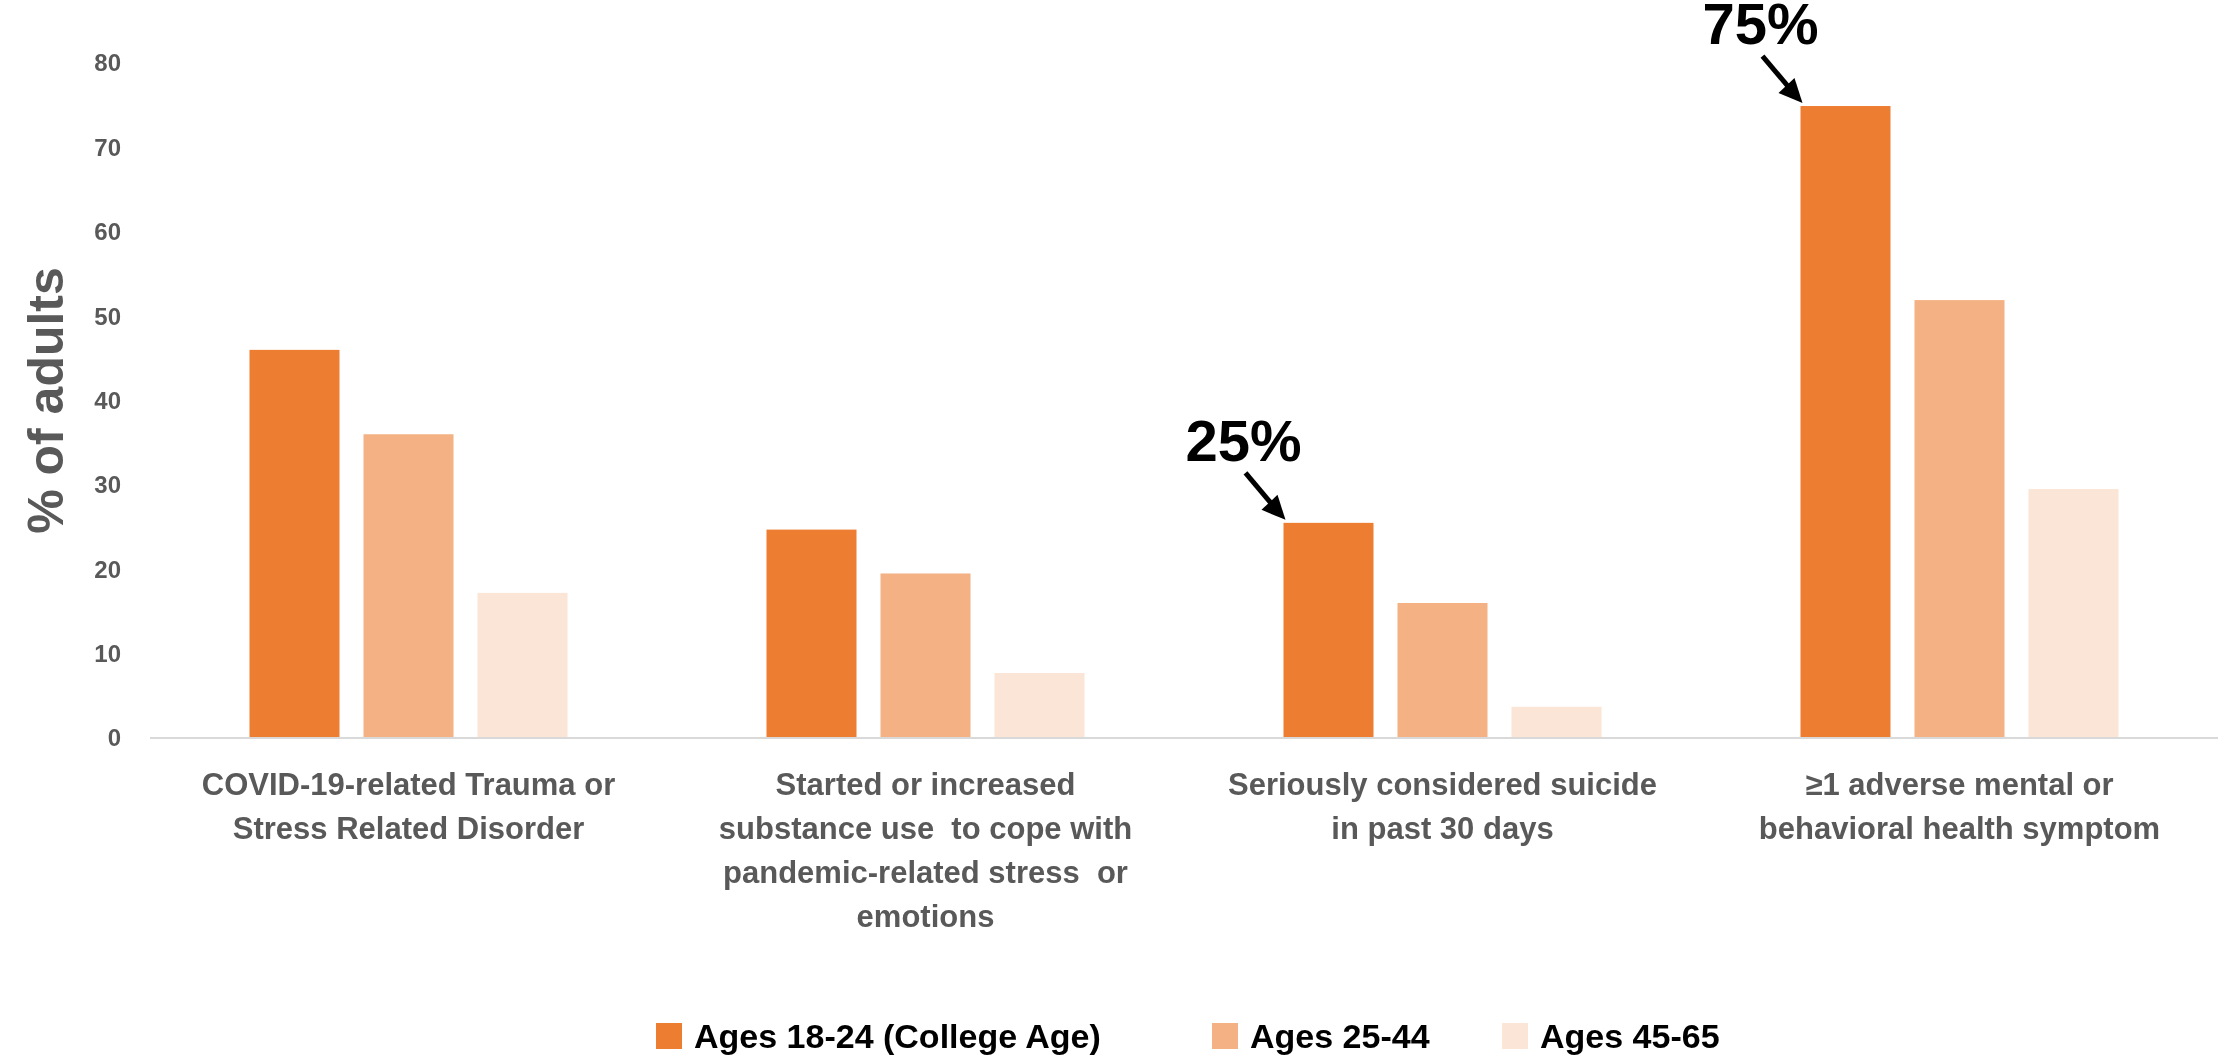  I want to click on y-tick-label: 50, so click(107, 316).